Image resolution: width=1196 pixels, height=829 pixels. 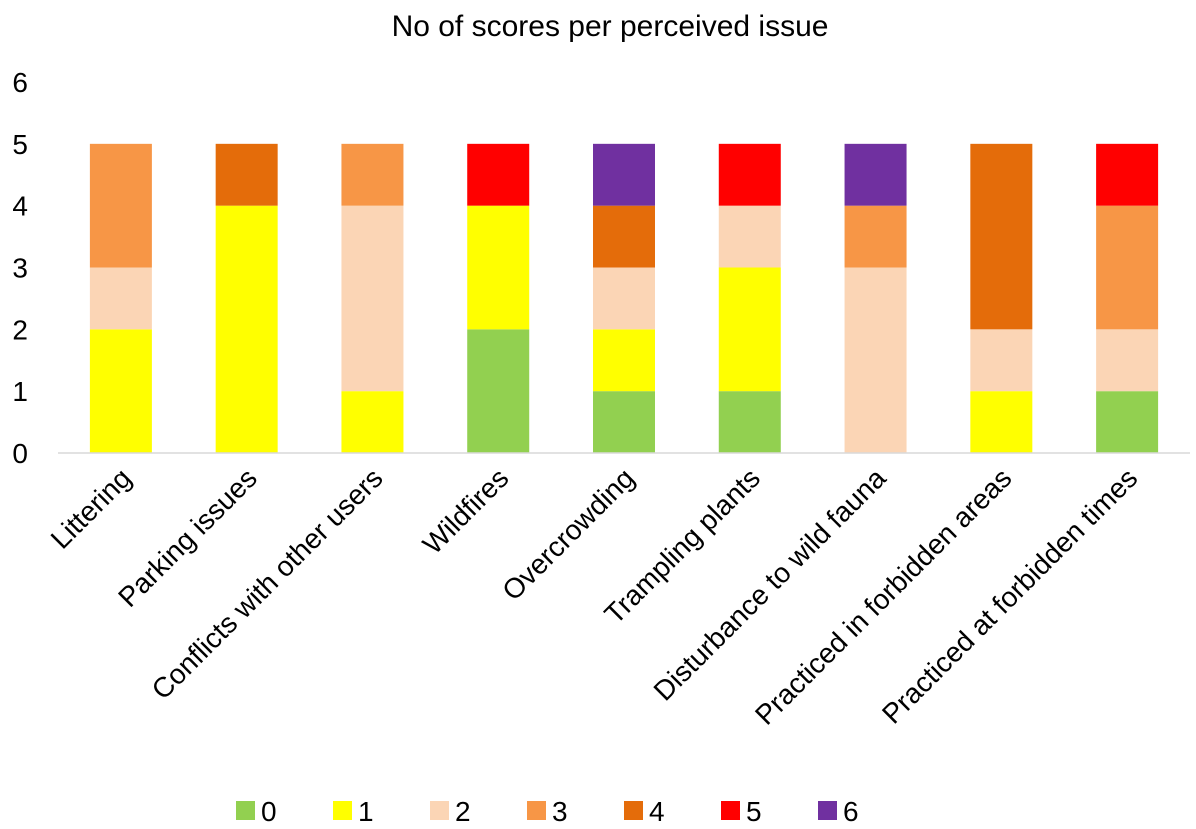 I want to click on legend-label: 3, so click(x=560, y=811).